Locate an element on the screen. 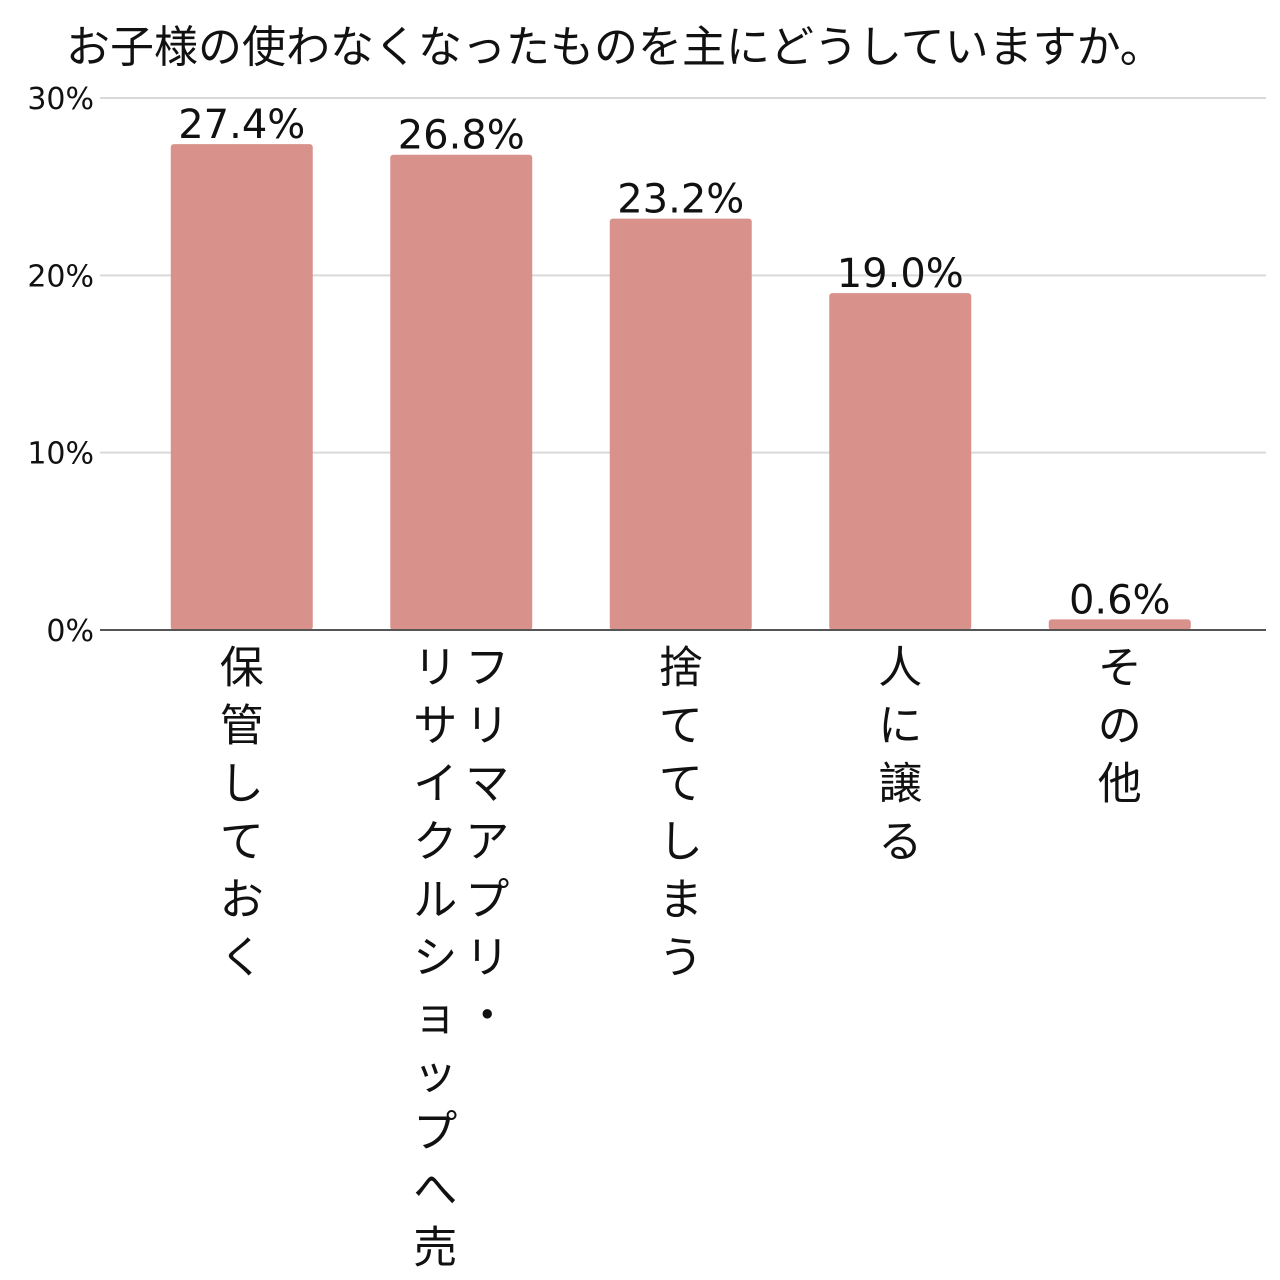 This screenshot has width=1280, height=1280. value-label-0: 27.4% is located at coordinates (241, 125).